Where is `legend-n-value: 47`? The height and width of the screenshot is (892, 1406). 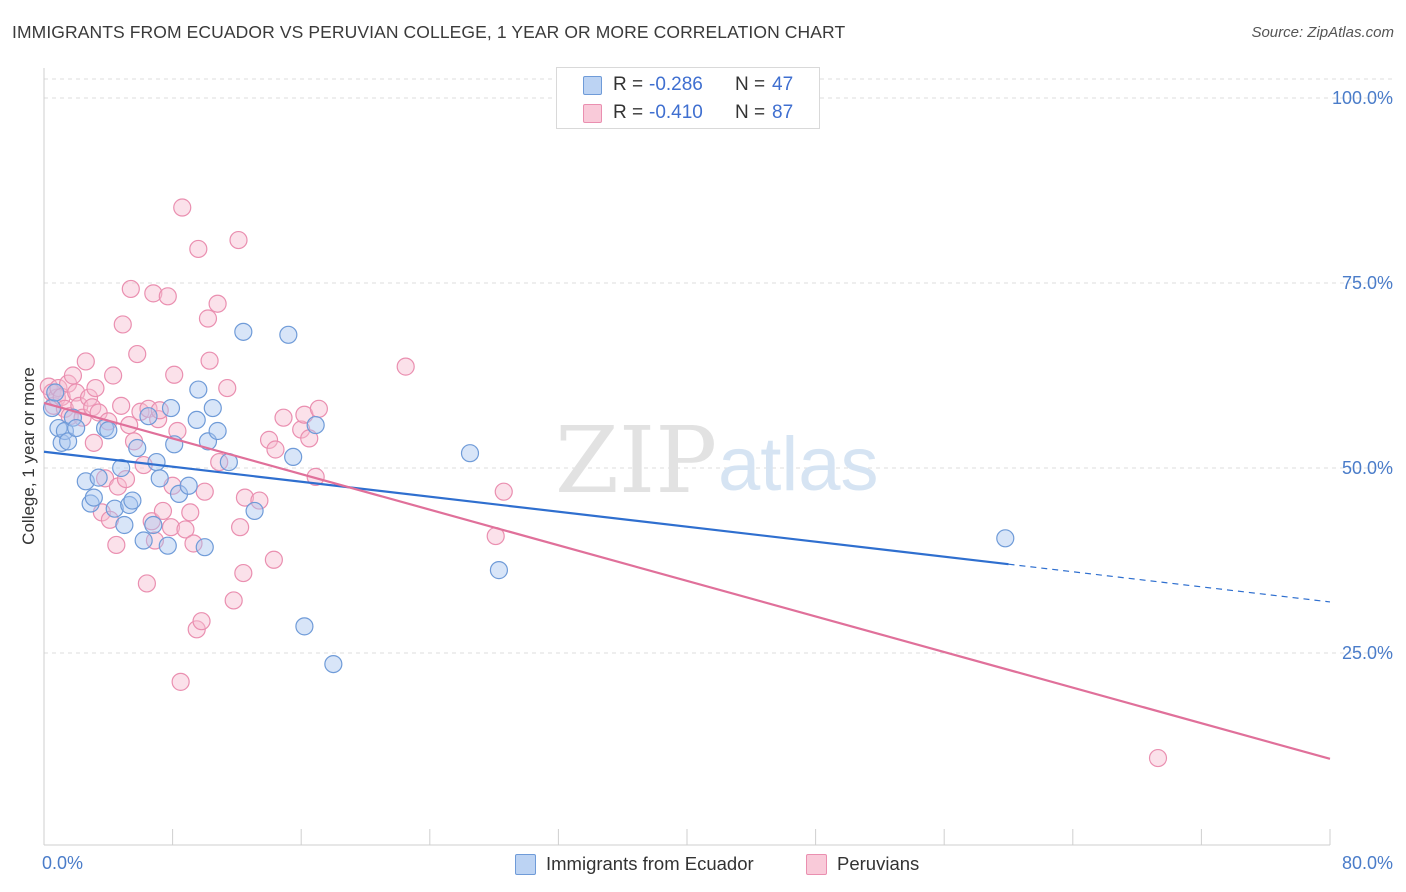 legend-n-value: 47 is located at coordinates (783, 84).